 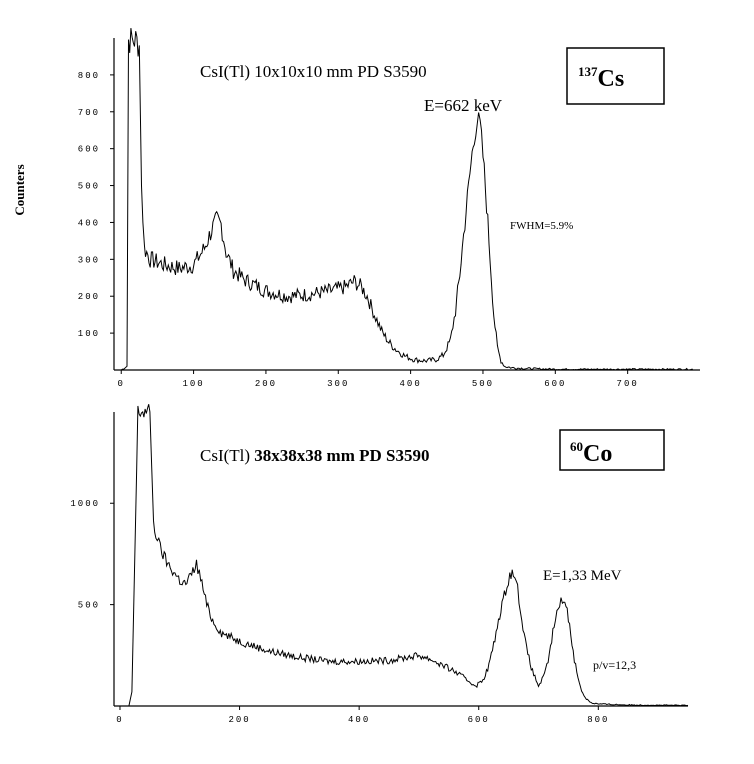 I want to click on cs137-x-tick-label: 300, so click(x=338, y=384).